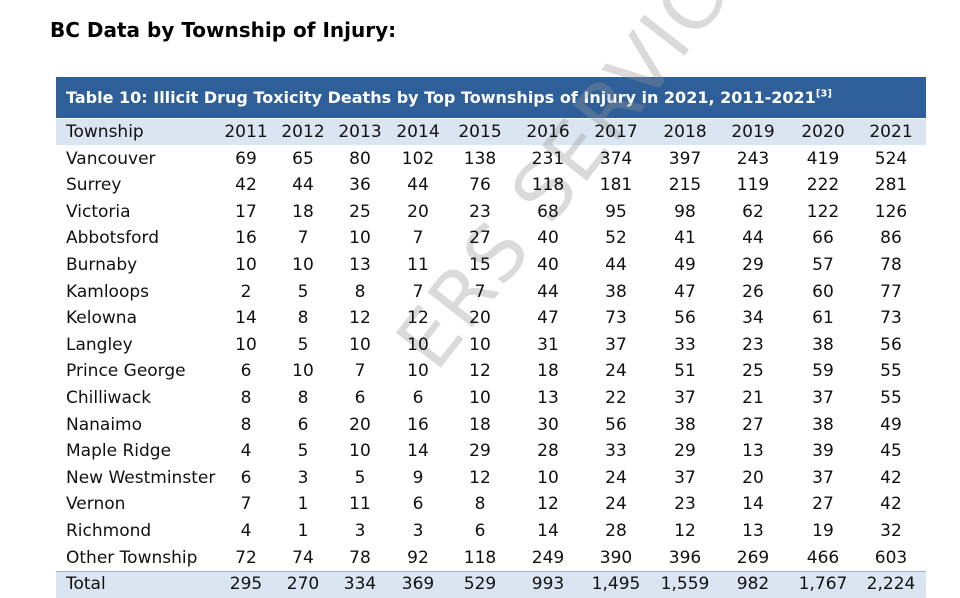  Describe the element at coordinates (891, 531) in the screenshot. I see `cell: 32` at that location.